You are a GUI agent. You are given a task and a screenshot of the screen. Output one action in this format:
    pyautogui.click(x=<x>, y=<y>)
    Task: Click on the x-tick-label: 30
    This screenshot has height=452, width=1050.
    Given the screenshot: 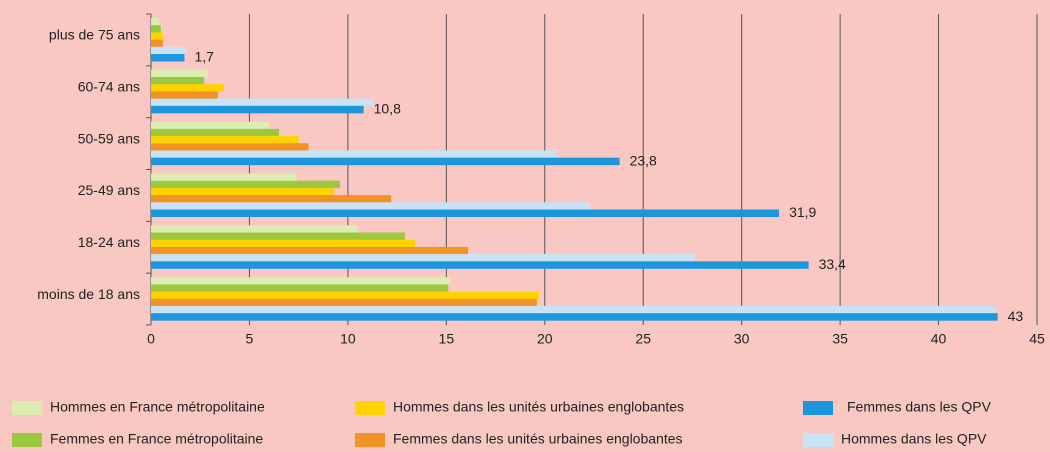 What is the action you would take?
    pyautogui.click(x=742, y=339)
    